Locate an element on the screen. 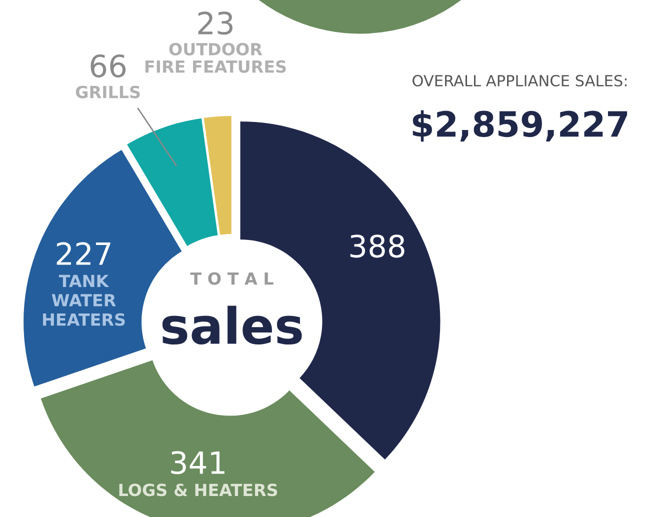  text: $2,859,227 is located at coordinates (520, 126).